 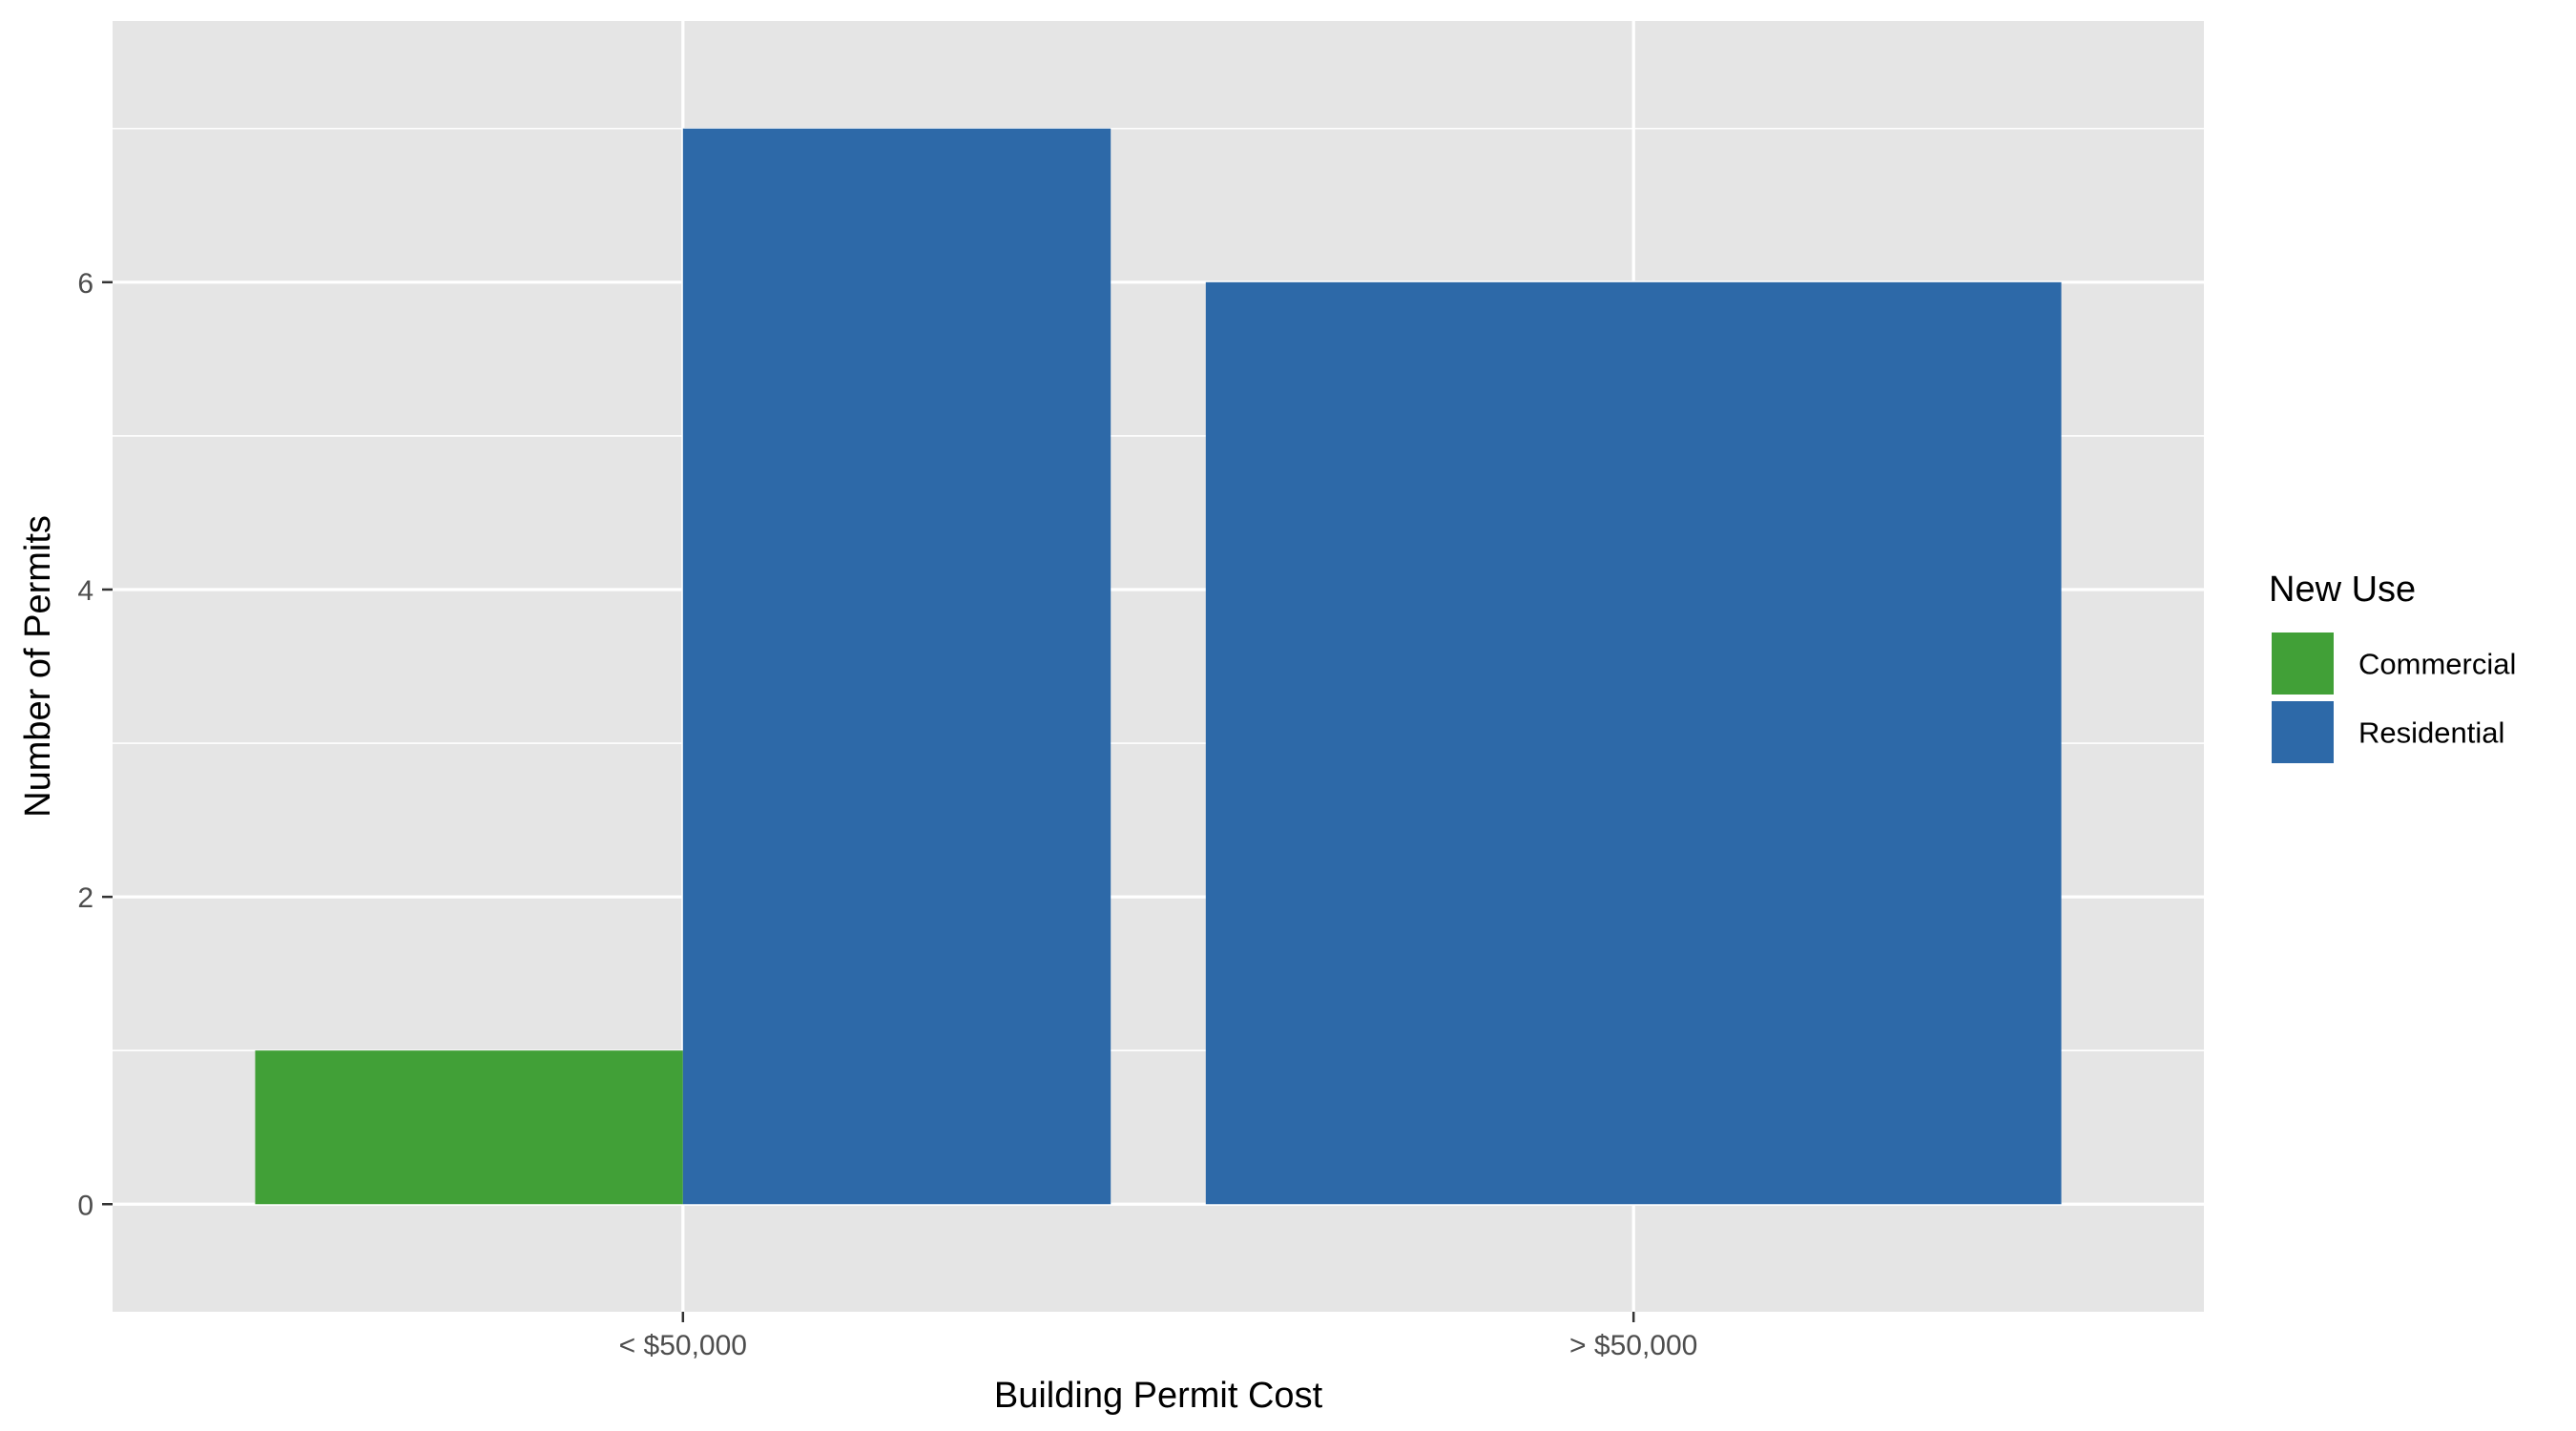 I want to click on x-axis: < $50,000 > $50,000, so click(x=1158, y=1336).